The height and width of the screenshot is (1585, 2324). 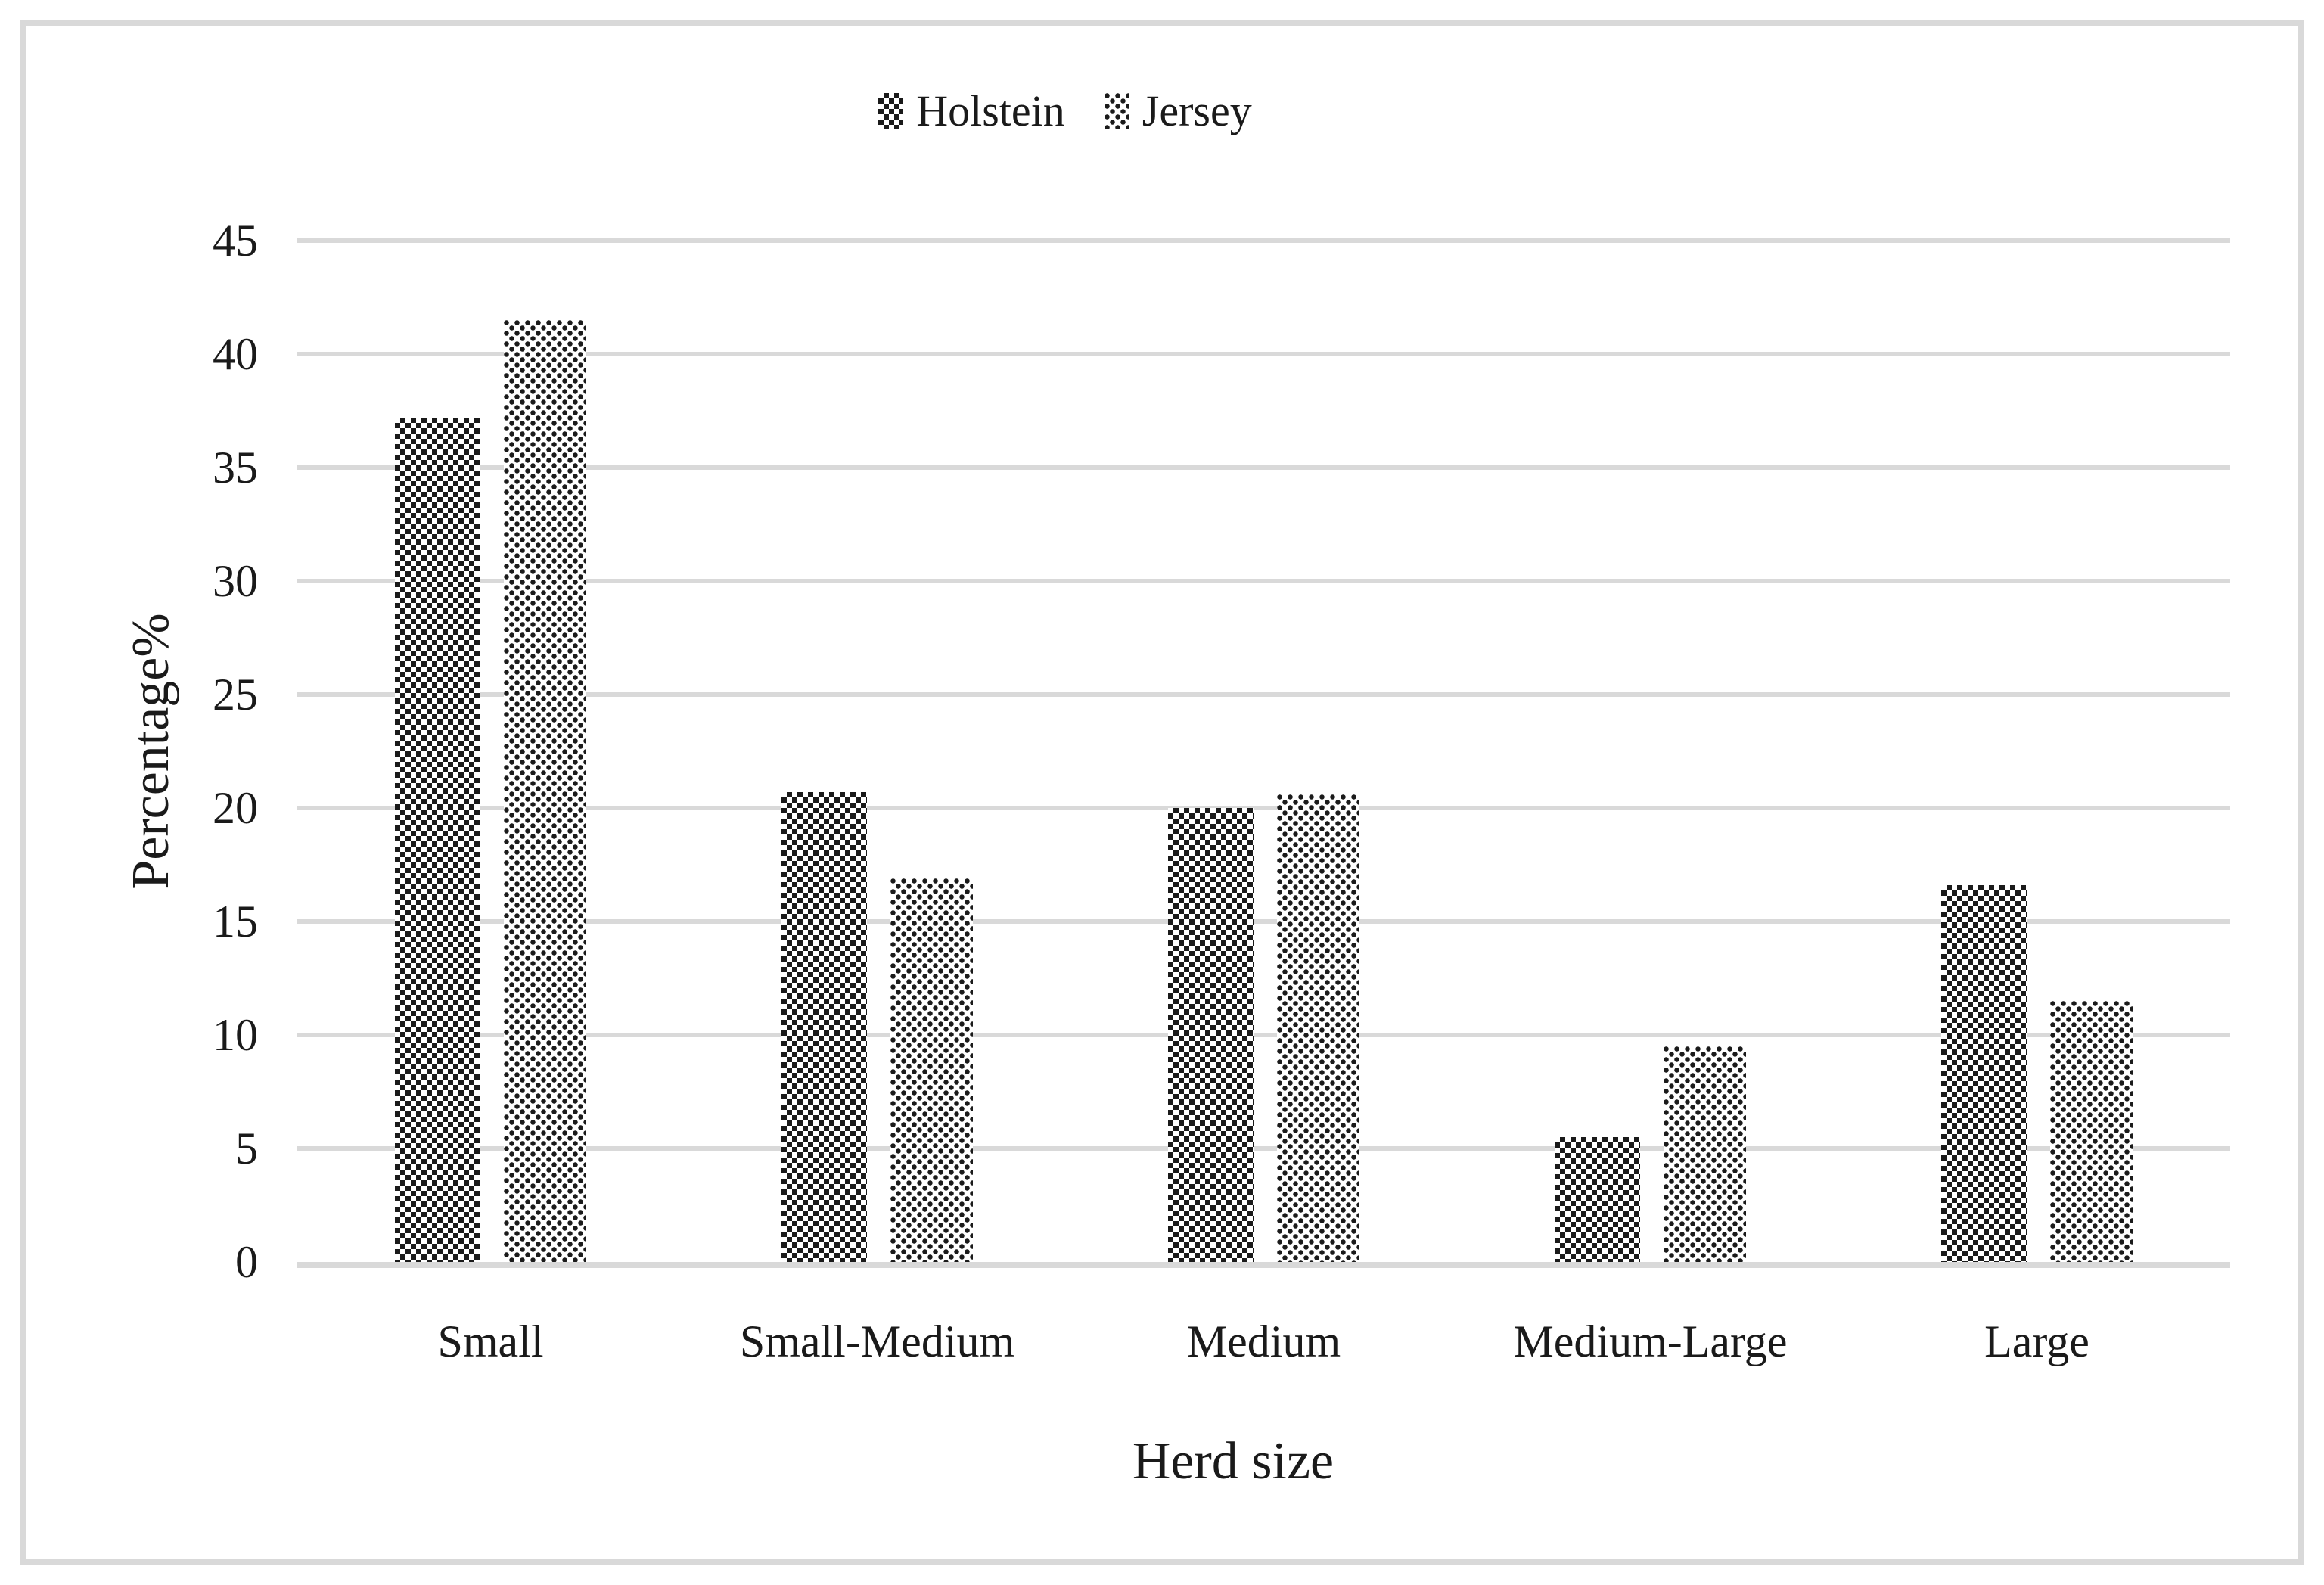 I want to click on y-tick-label-25: 25, so click(x=235, y=694).